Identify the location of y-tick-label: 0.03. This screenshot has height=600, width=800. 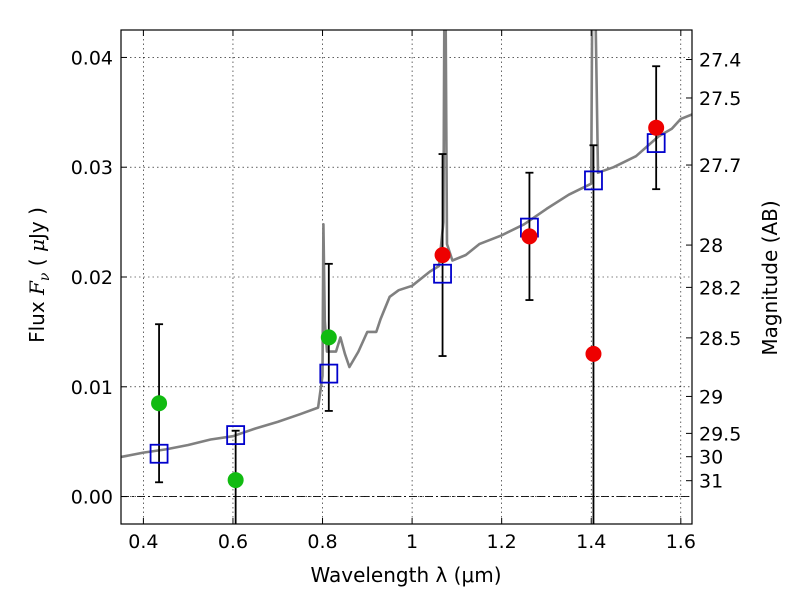
(92, 168).